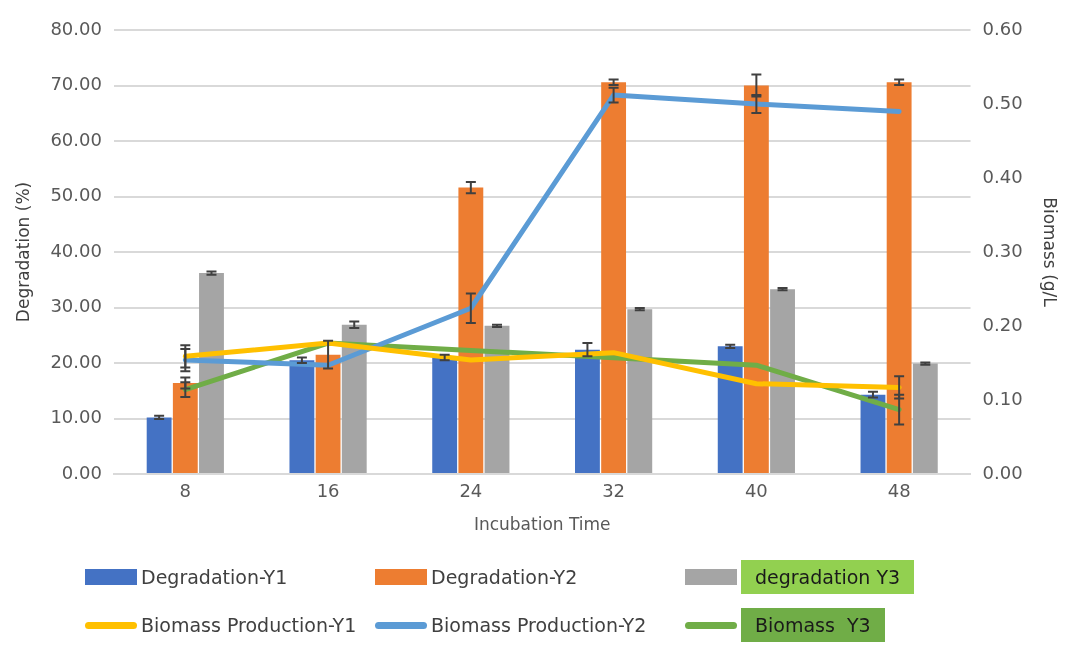  What do you see at coordinates (542, 524) in the screenshot?
I see `x-axis-title: Incubation Time` at bounding box center [542, 524].